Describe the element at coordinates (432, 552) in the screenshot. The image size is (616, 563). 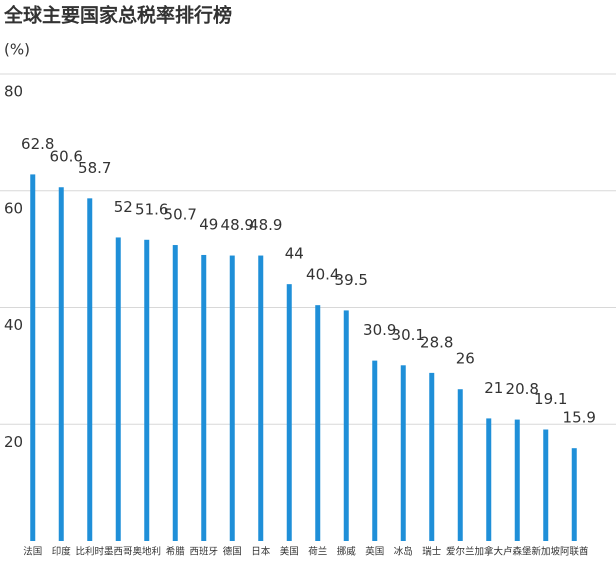
I see `x-tick-label: 瑞士` at that location.